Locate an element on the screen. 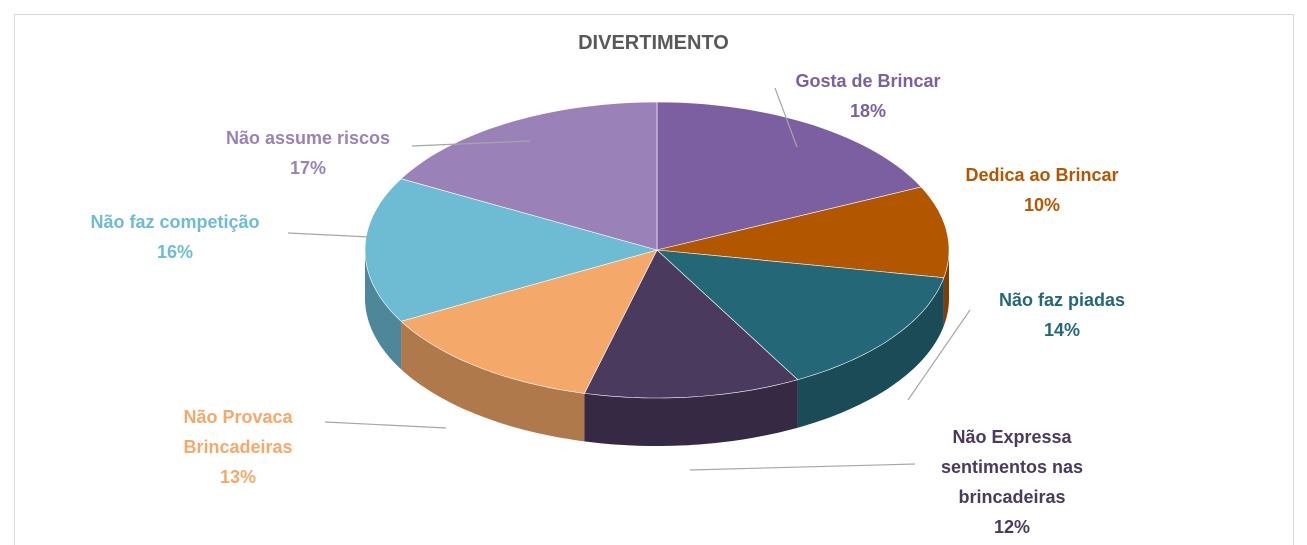  data-label: Não assume riscos 17% is located at coordinates (308, 153).